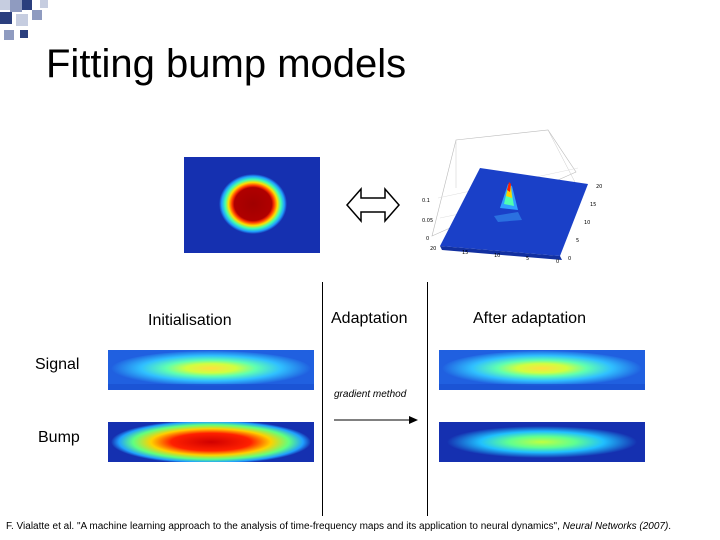 The width and height of the screenshot is (720, 540). What do you see at coordinates (376, 420) in the screenshot?
I see `right-arrow-icon` at bounding box center [376, 420].